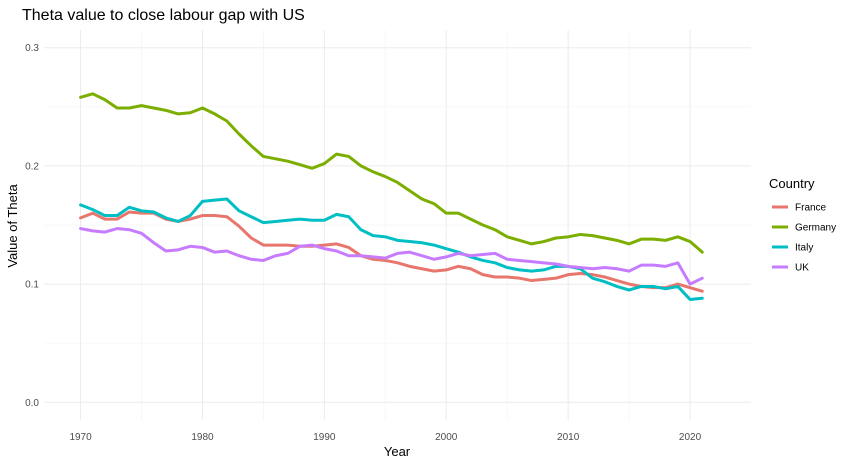 This screenshot has width=854, height=464. What do you see at coordinates (792, 183) in the screenshot?
I see `legend-title: Country` at bounding box center [792, 183].